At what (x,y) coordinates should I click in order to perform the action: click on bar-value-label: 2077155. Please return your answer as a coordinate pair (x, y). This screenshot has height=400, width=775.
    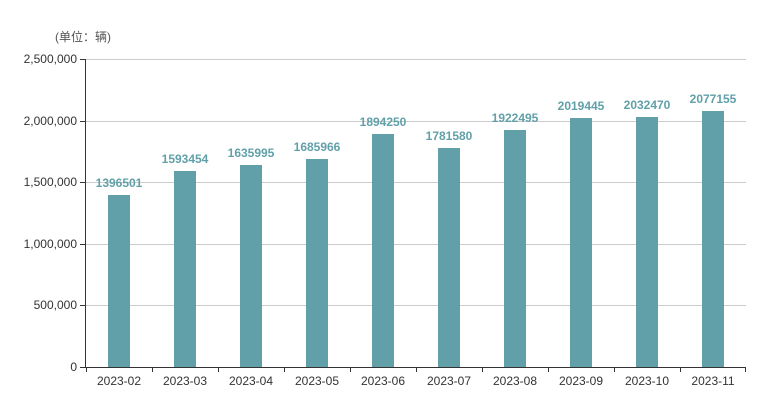
    Looking at the image, I should click on (713, 99).